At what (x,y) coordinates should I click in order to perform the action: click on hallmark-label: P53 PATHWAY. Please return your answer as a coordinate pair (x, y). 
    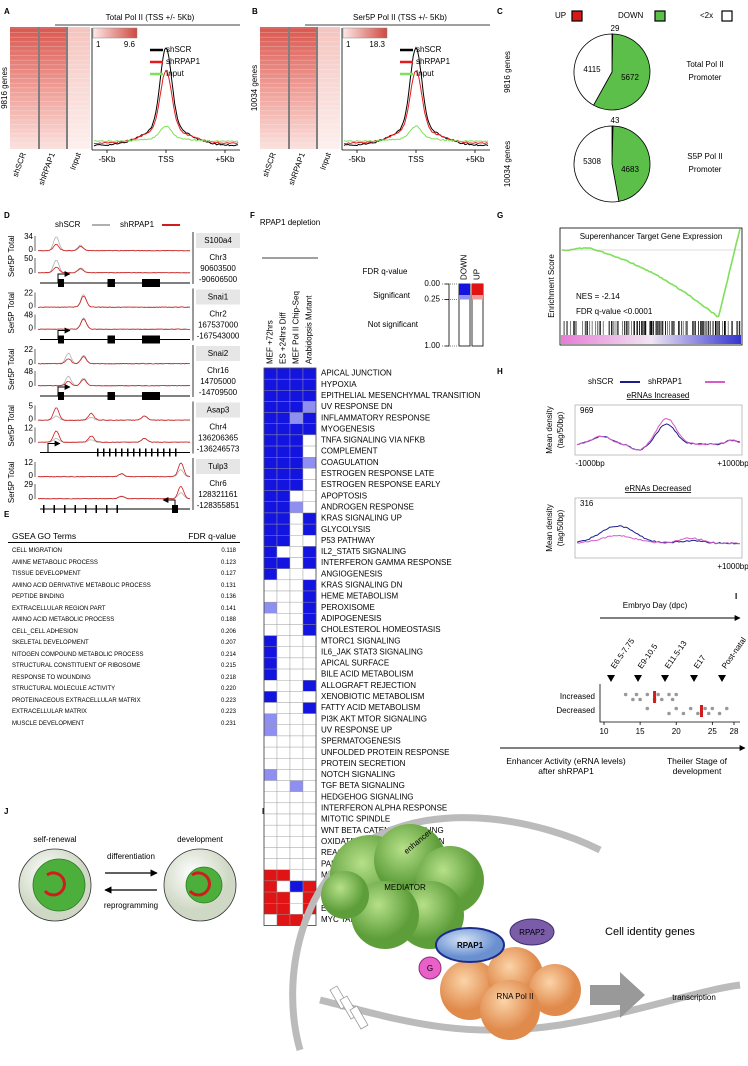
    Looking at the image, I should click on (348, 540).